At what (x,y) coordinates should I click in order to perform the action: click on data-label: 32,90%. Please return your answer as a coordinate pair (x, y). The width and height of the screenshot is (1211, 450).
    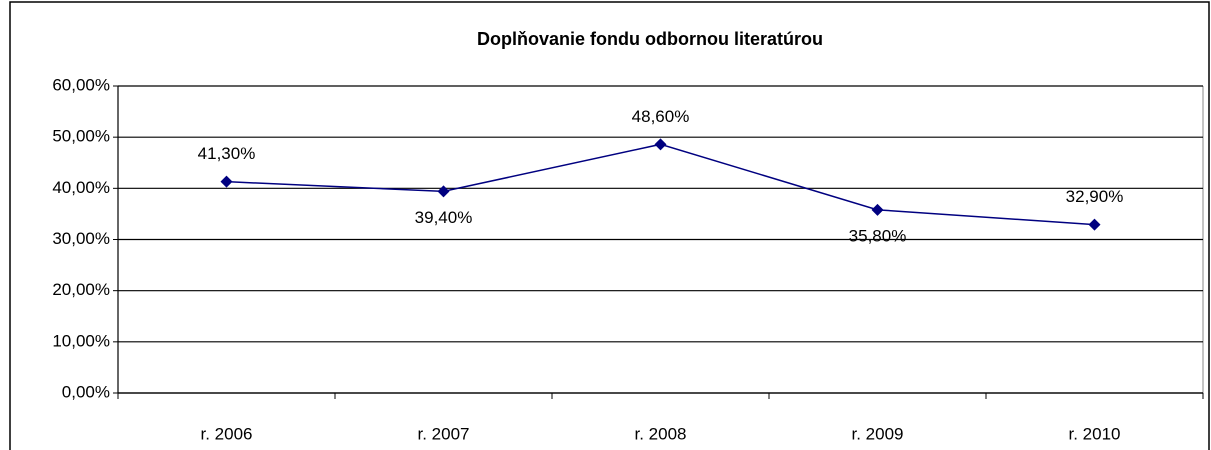
    Looking at the image, I should click on (1095, 196).